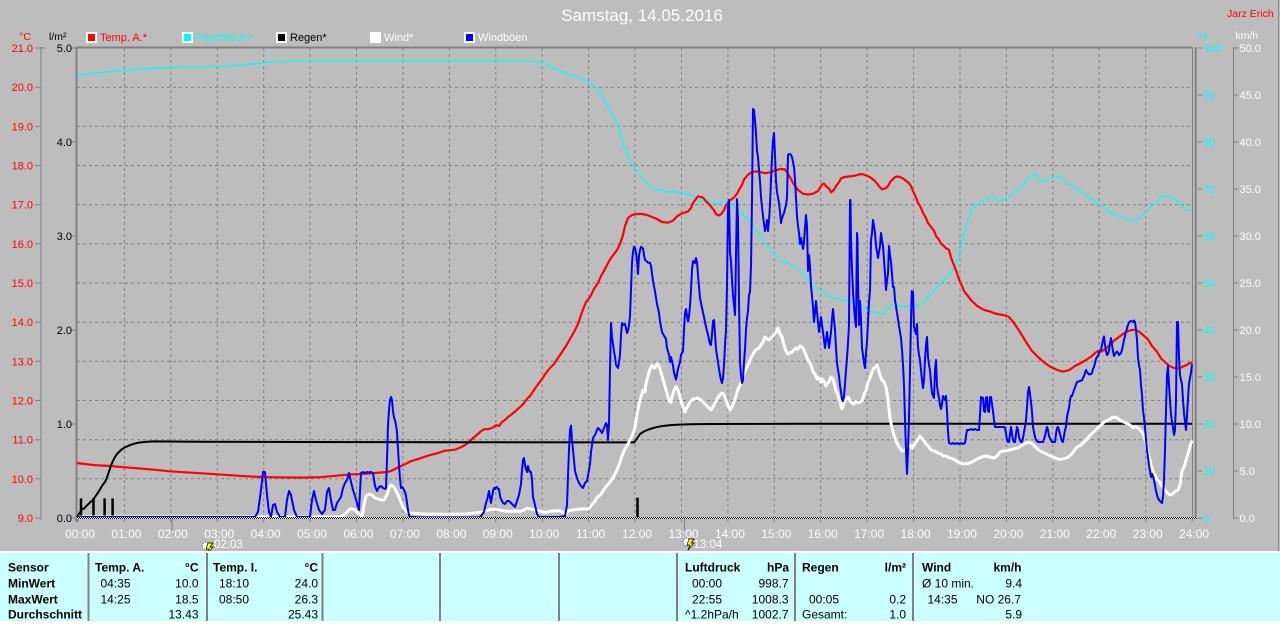 The image size is (1280, 625). I want to click on svg-text: 2.0, so click(64, 331).